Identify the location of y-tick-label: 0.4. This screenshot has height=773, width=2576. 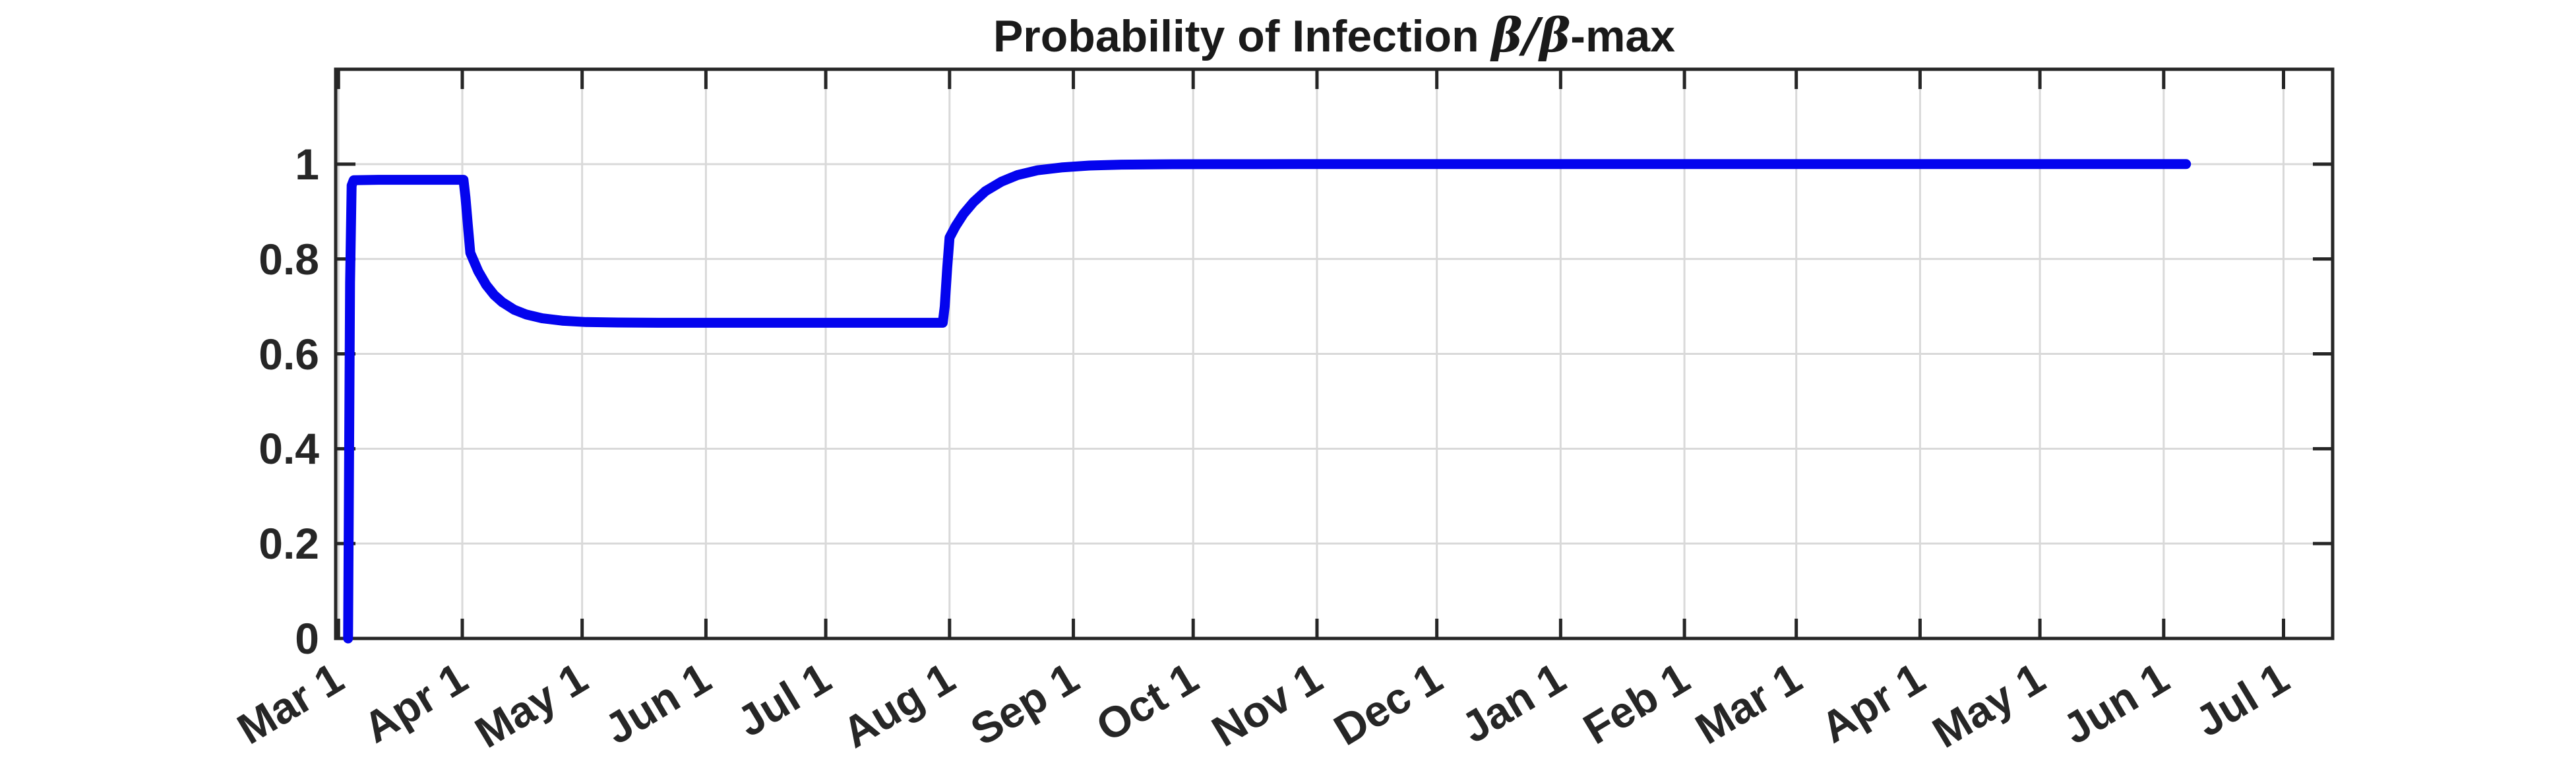
(289, 449).